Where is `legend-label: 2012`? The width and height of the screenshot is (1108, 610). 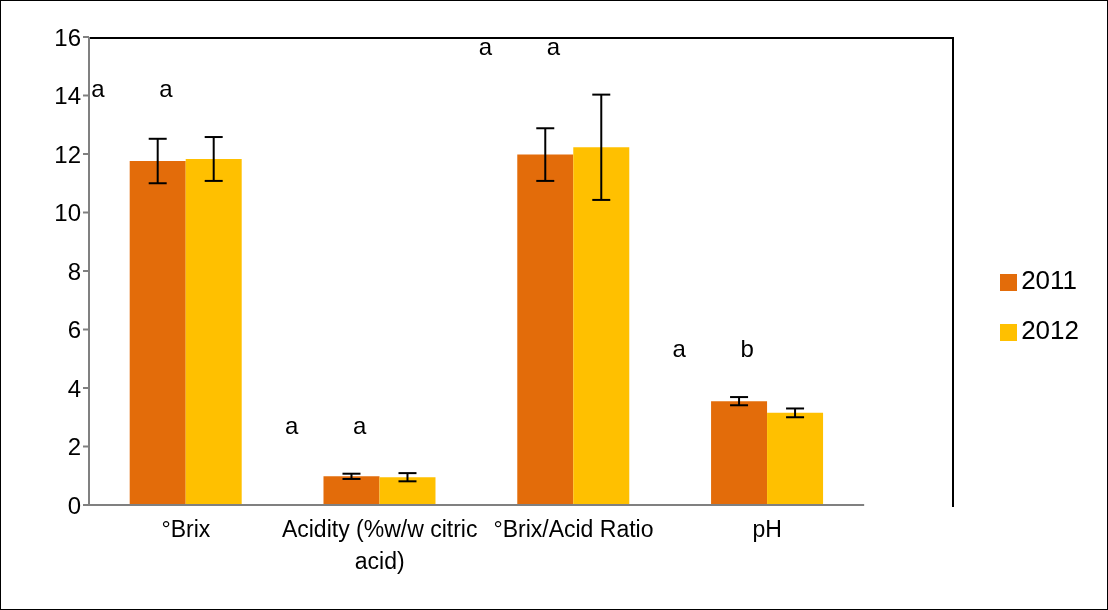 legend-label: 2012 is located at coordinates (1050, 330).